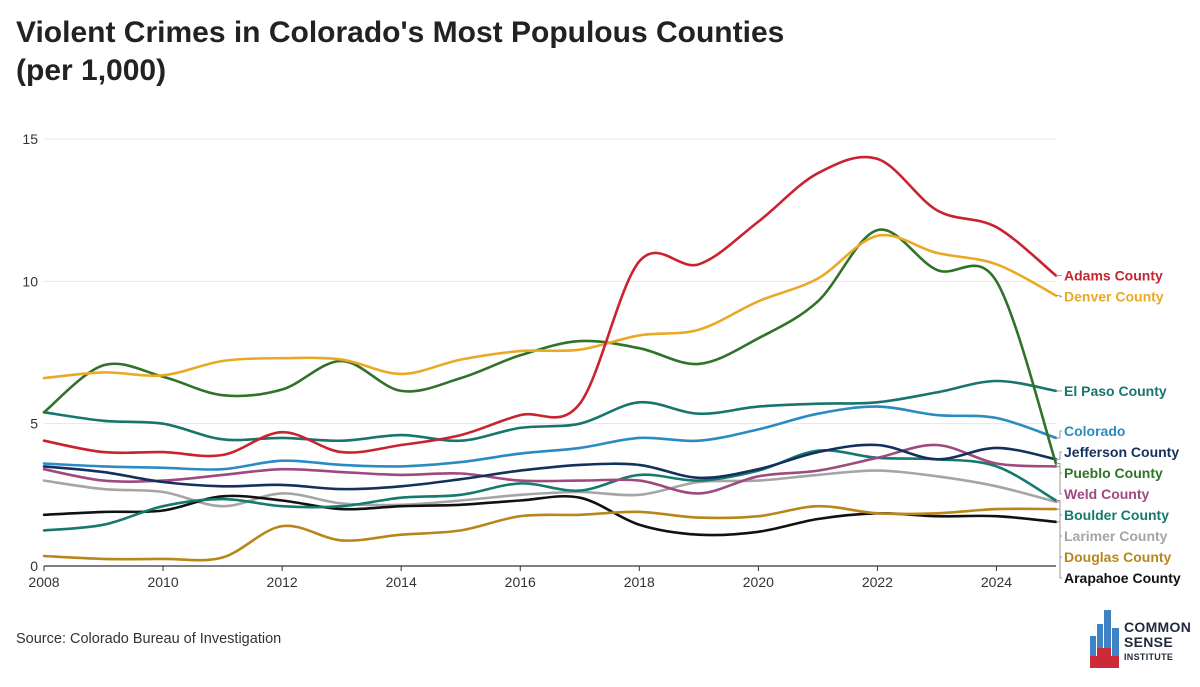 The image size is (1200, 687). I want to click on x-tick-label: 2012, so click(282, 582).